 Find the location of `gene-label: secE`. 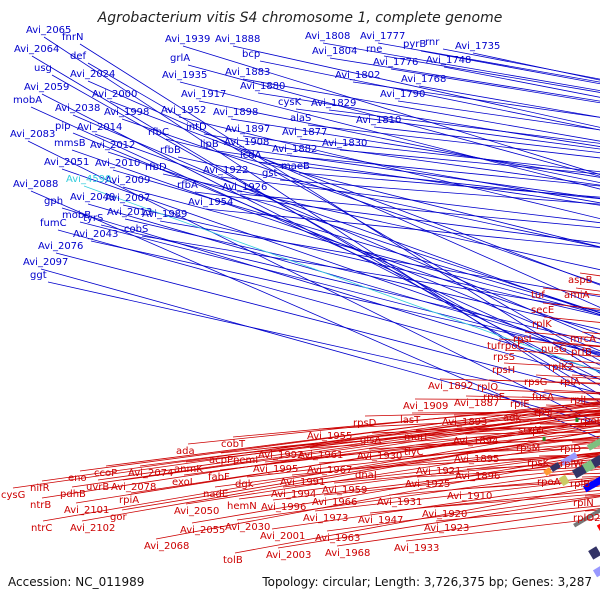

gene-label: secE is located at coordinates (542, 310).